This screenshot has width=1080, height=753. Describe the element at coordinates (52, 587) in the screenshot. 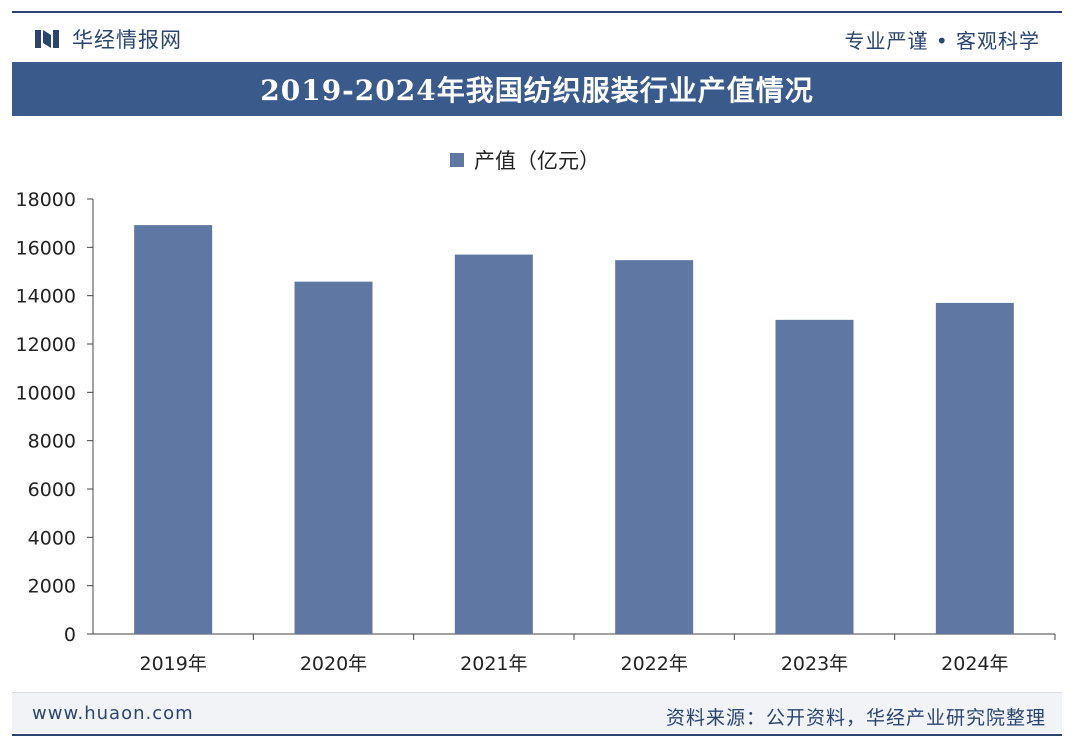

I see `y-tick-label: 2000` at that location.